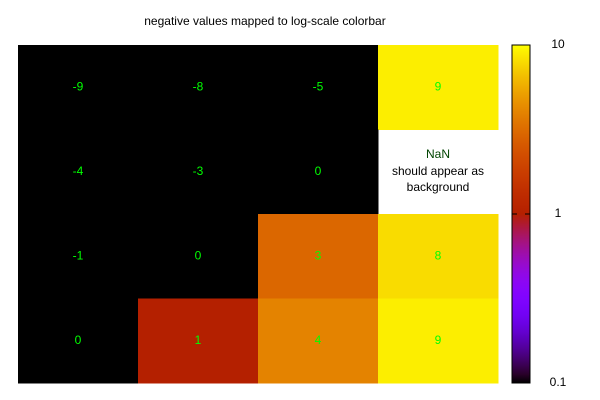 The image size is (600, 400). Describe the element at coordinates (438, 187) in the screenshot. I see `nan-note: background` at that location.